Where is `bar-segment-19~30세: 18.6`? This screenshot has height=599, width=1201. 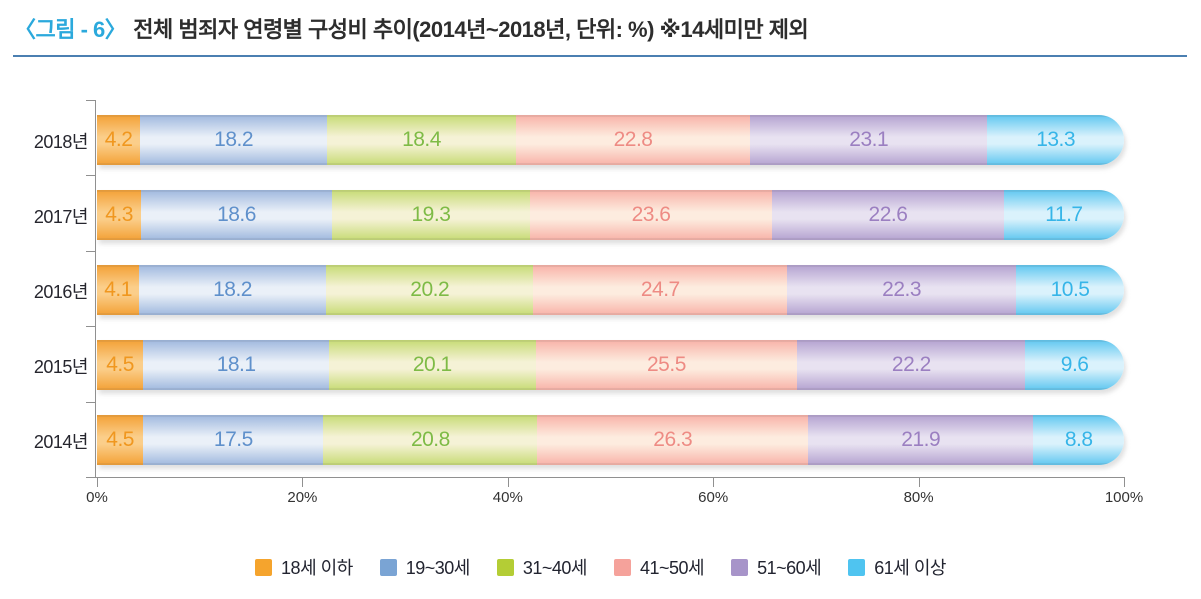 bar-segment-19~30세: 18.6 is located at coordinates (236, 215).